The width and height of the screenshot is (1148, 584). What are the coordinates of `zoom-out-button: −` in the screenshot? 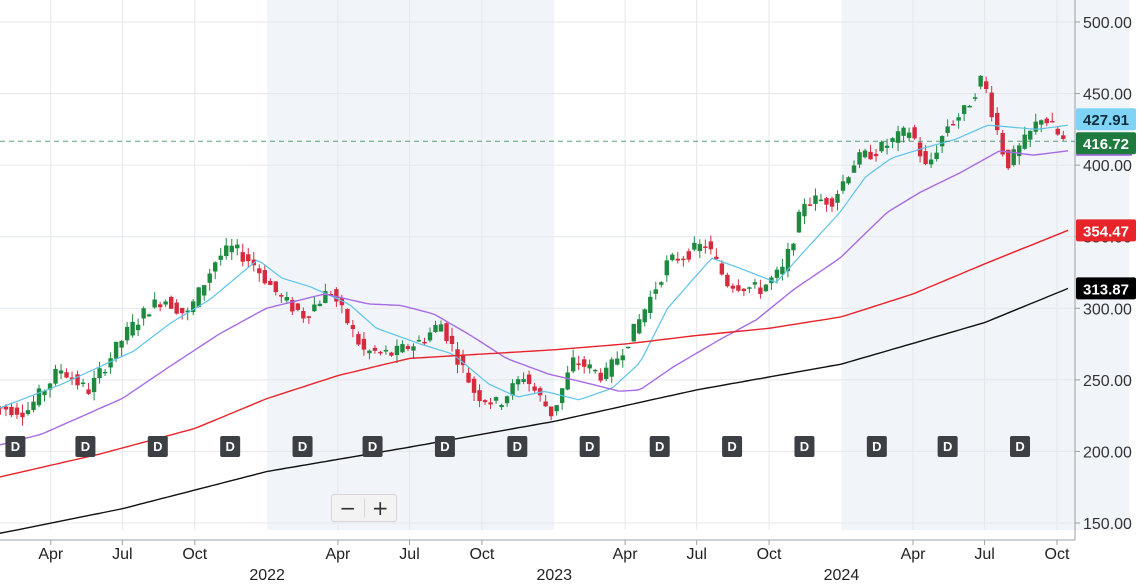 It's located at (348, 508).